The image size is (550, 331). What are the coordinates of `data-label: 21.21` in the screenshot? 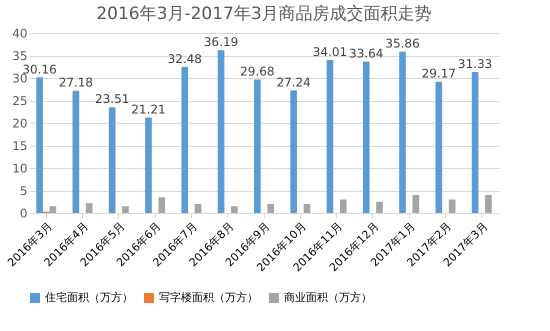 It's located at (148, 109).